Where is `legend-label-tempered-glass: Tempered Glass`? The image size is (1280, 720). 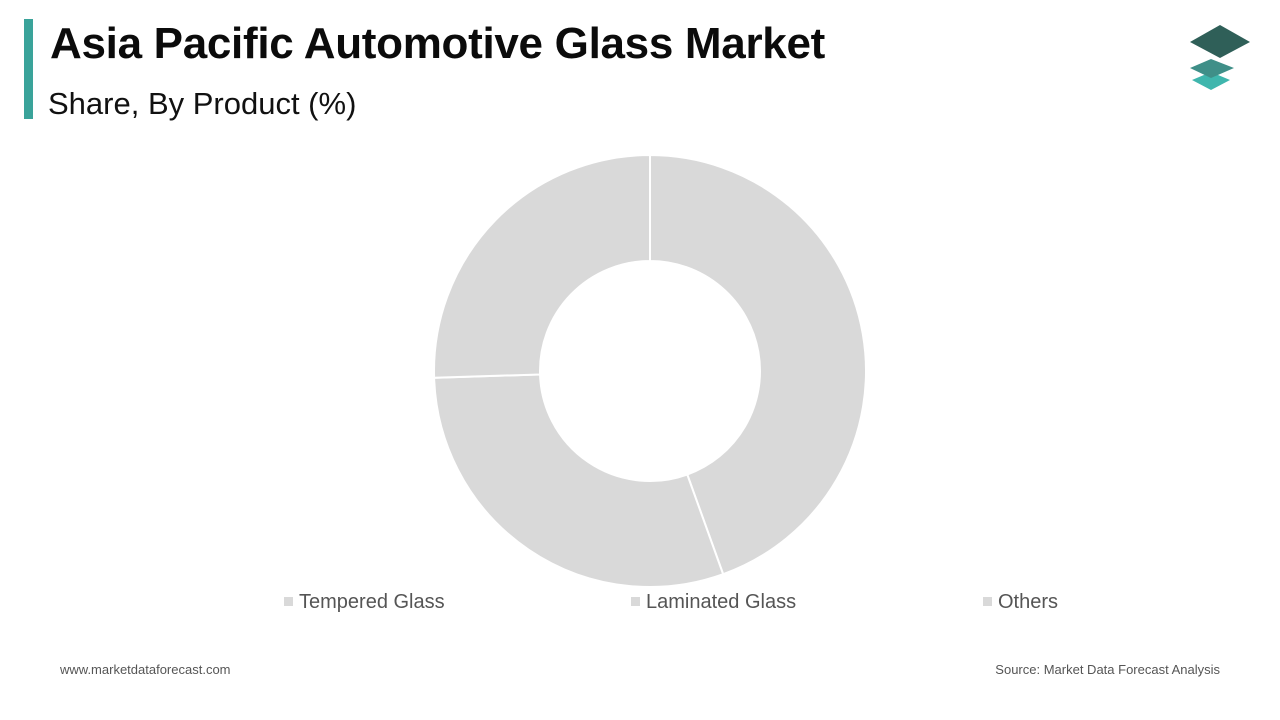
legend-label-tempered-glass: Tempered Glass is located at coordinates (372, 602).